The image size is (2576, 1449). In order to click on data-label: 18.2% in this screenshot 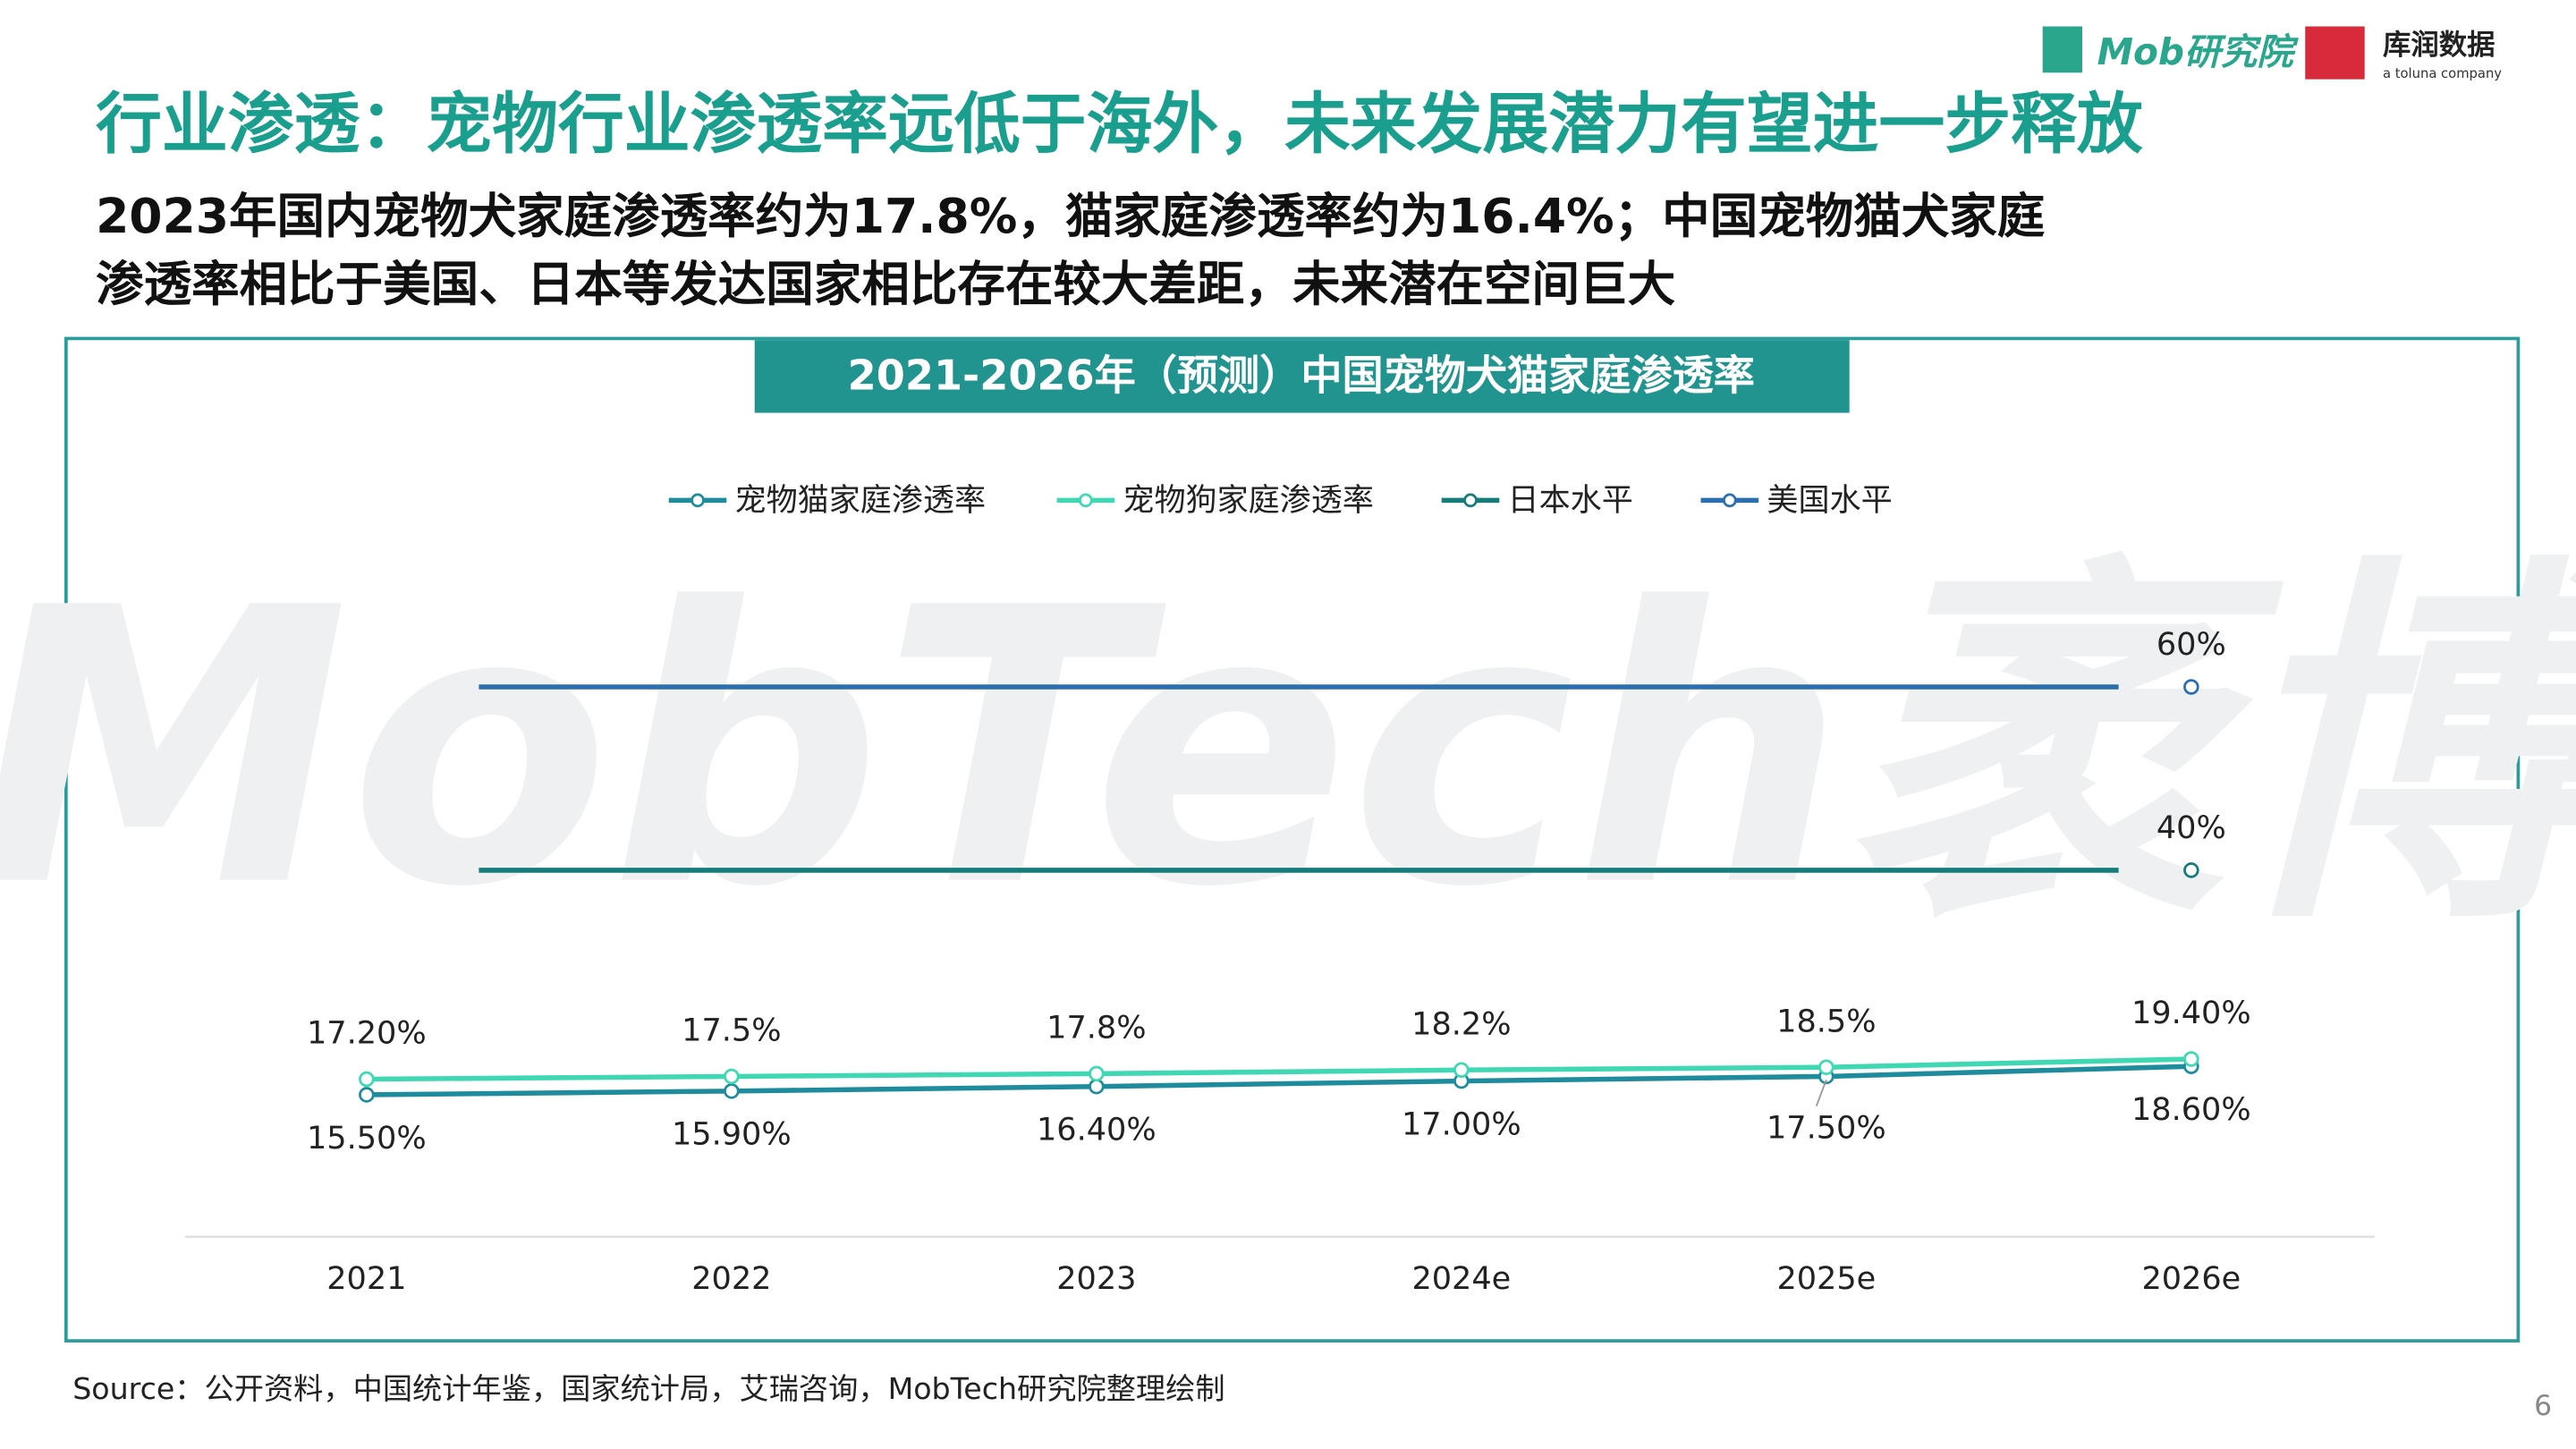, I will do `click(1461, 1023)`.